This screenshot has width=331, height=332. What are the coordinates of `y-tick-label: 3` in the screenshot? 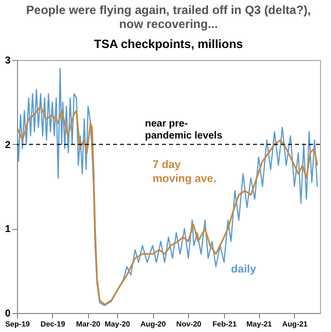 It's located at (7, 61).